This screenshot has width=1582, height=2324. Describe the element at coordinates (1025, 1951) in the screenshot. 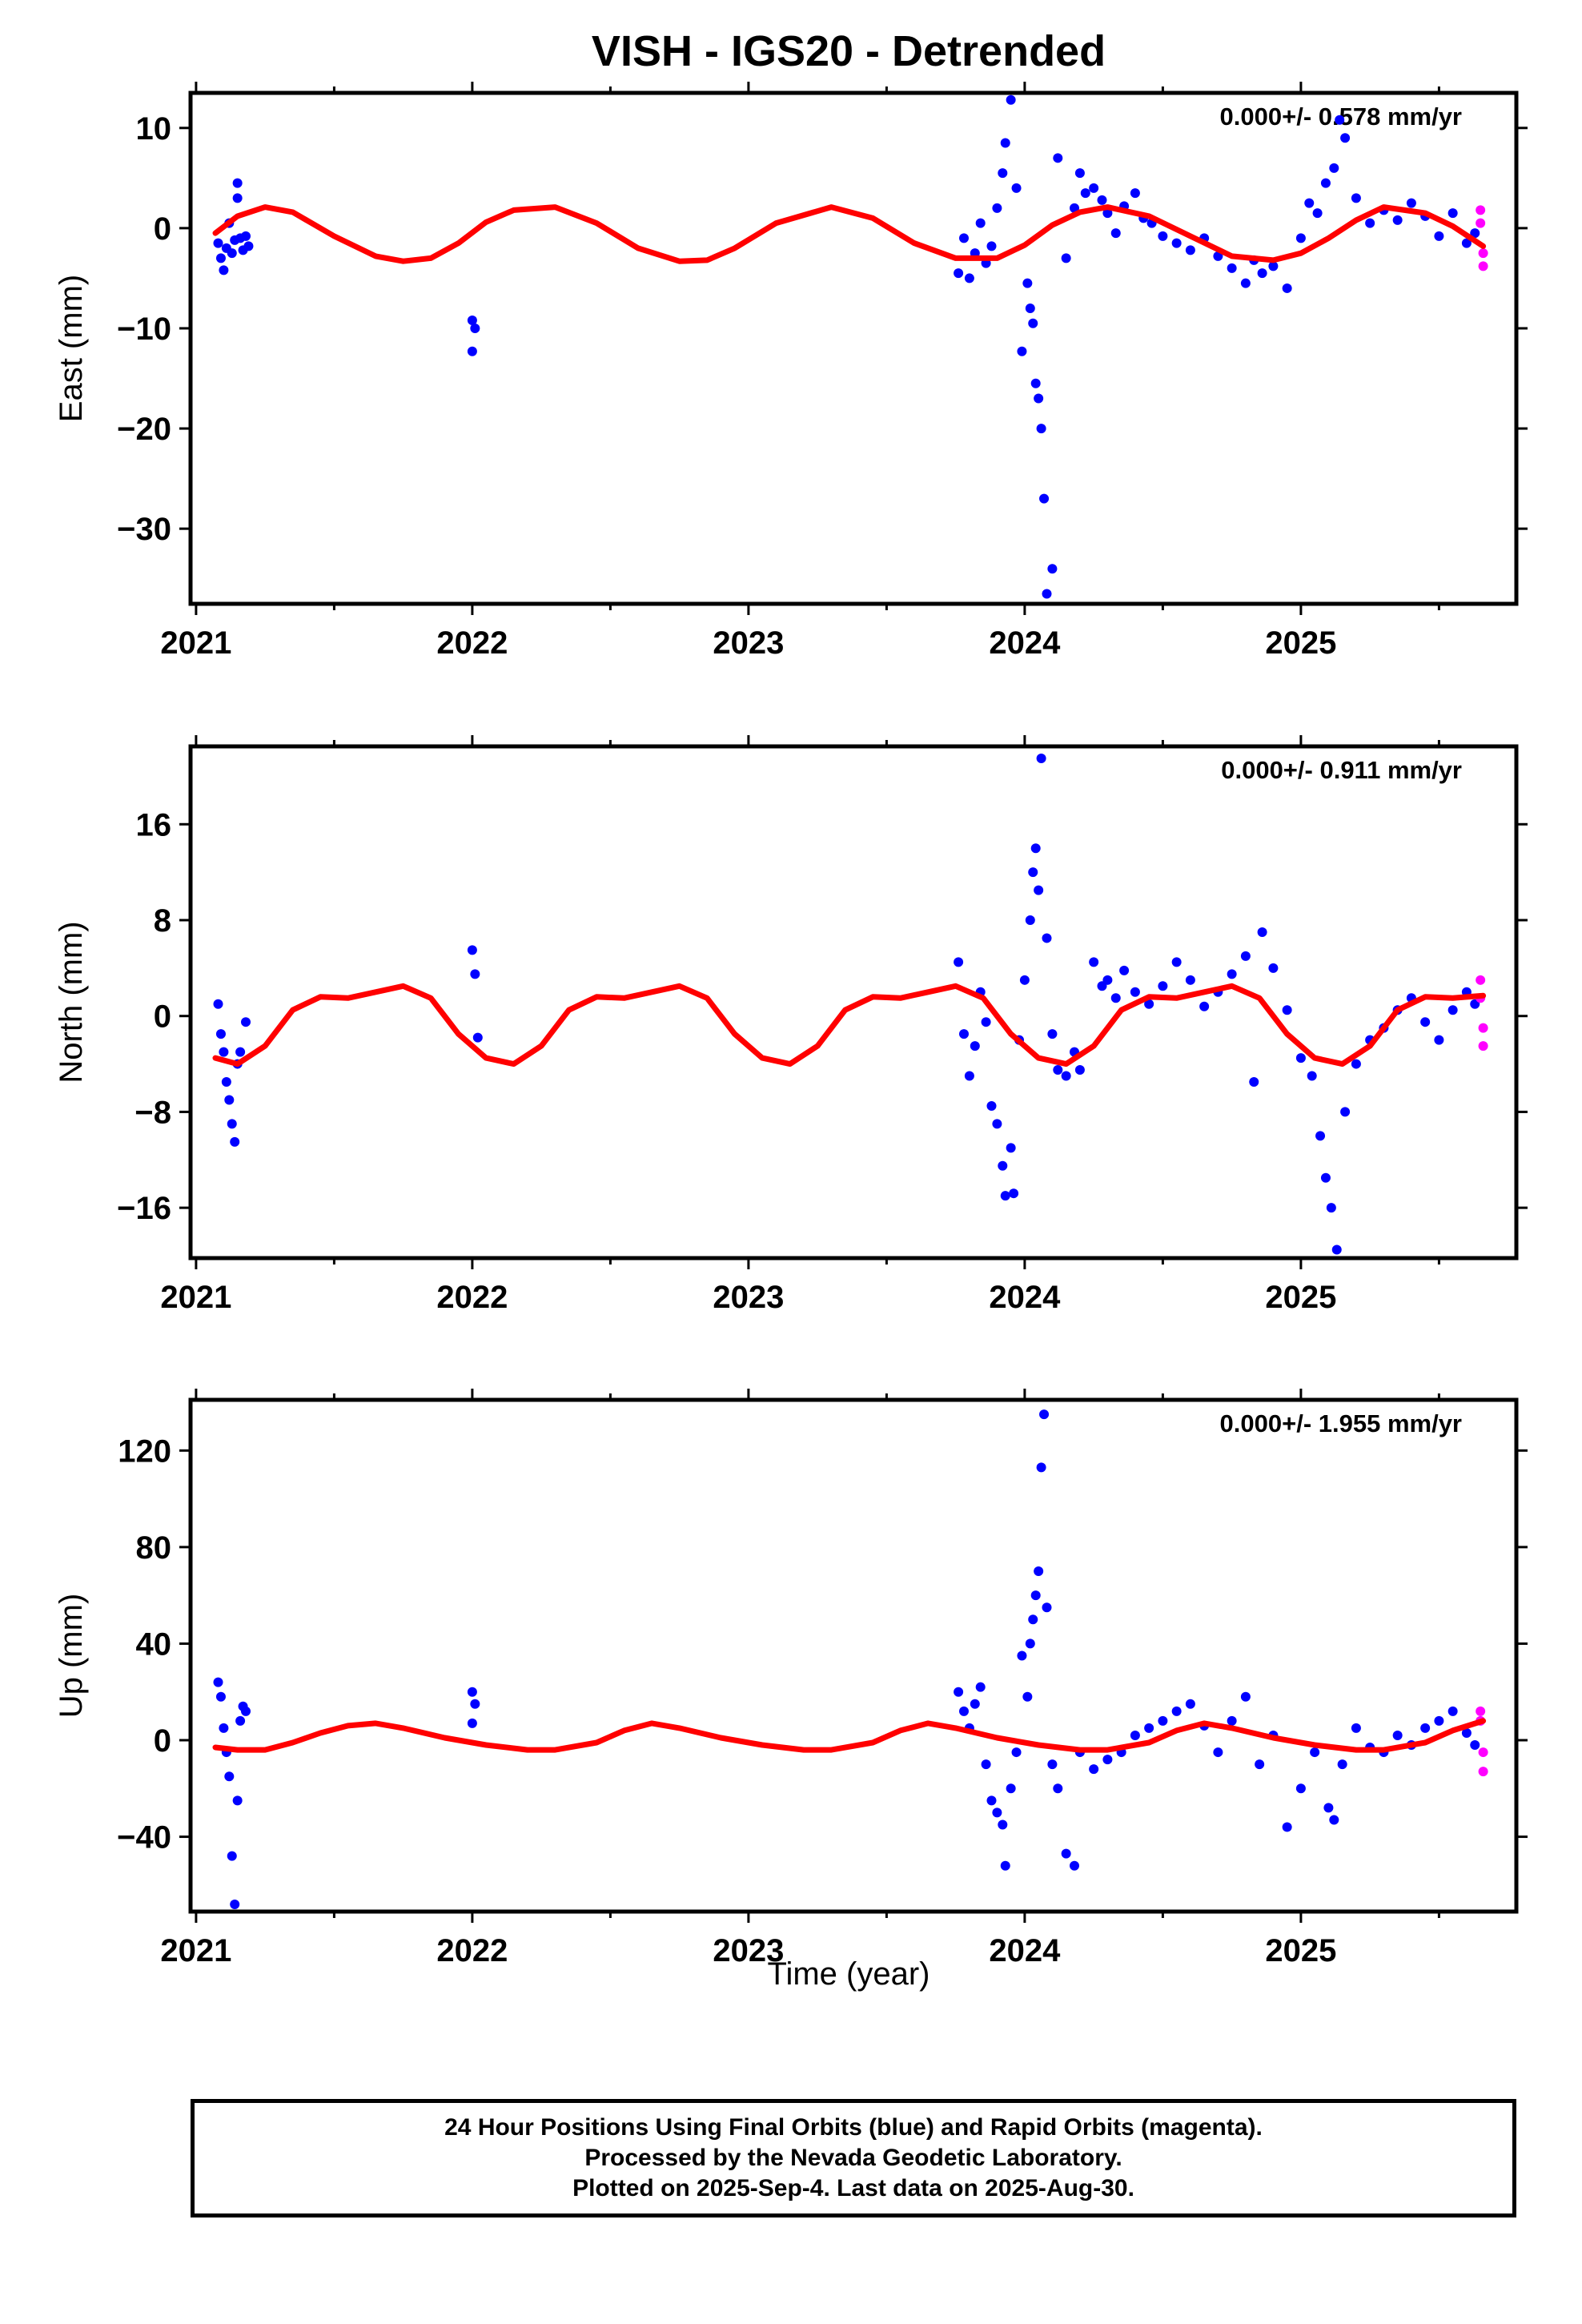

I see `up-x-tick-label: 2024` at that location.